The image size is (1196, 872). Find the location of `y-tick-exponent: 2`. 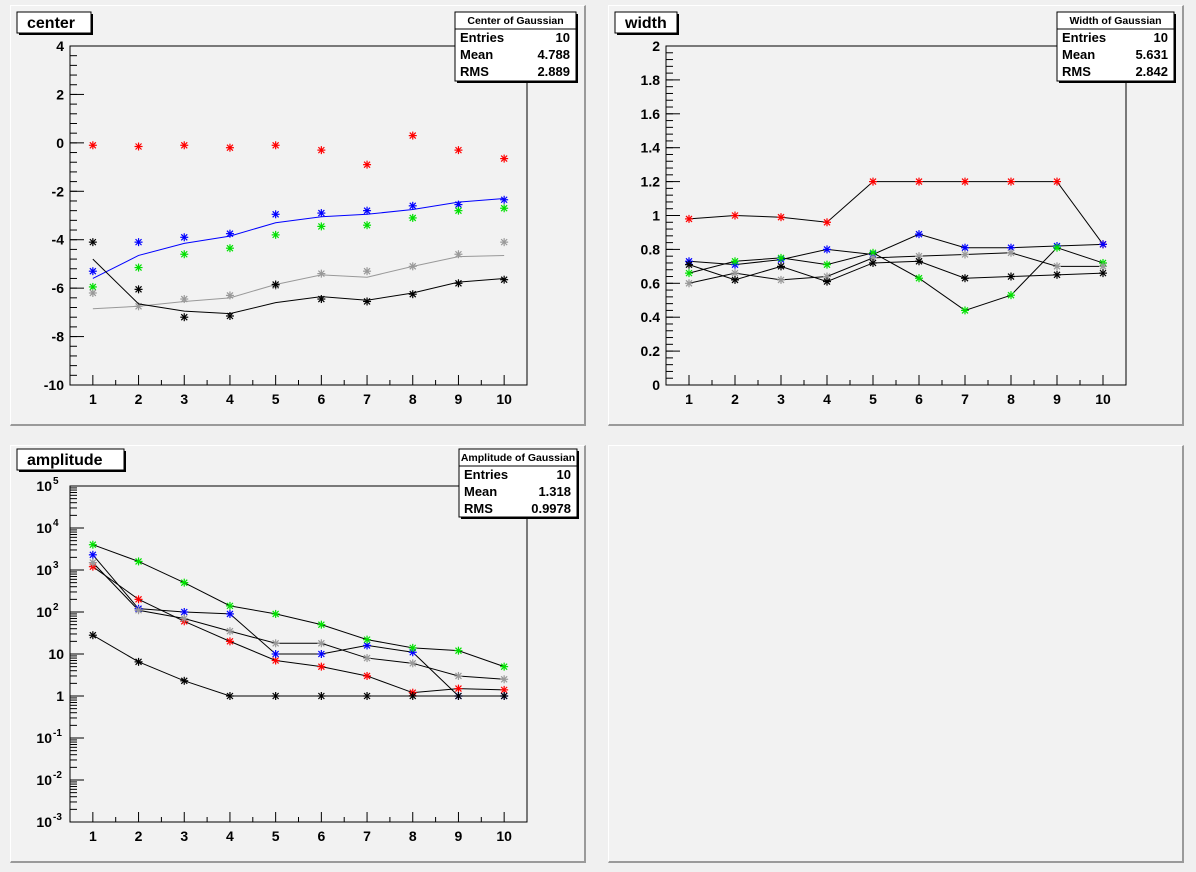

y-tick-exponent: 2 is located at coordinates (56, 607).